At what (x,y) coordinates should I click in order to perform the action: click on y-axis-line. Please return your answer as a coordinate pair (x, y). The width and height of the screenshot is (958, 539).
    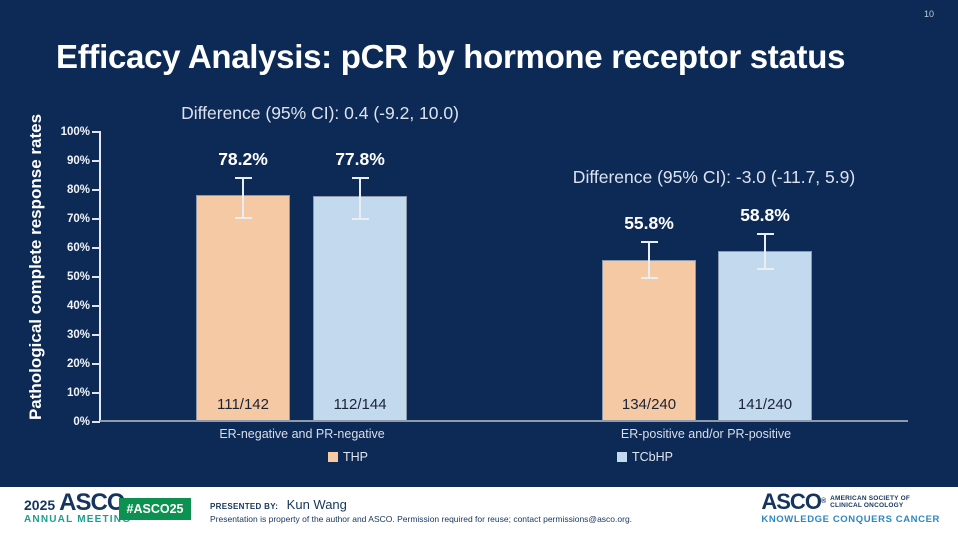
    Looking at the image, I should click on (100, 276).